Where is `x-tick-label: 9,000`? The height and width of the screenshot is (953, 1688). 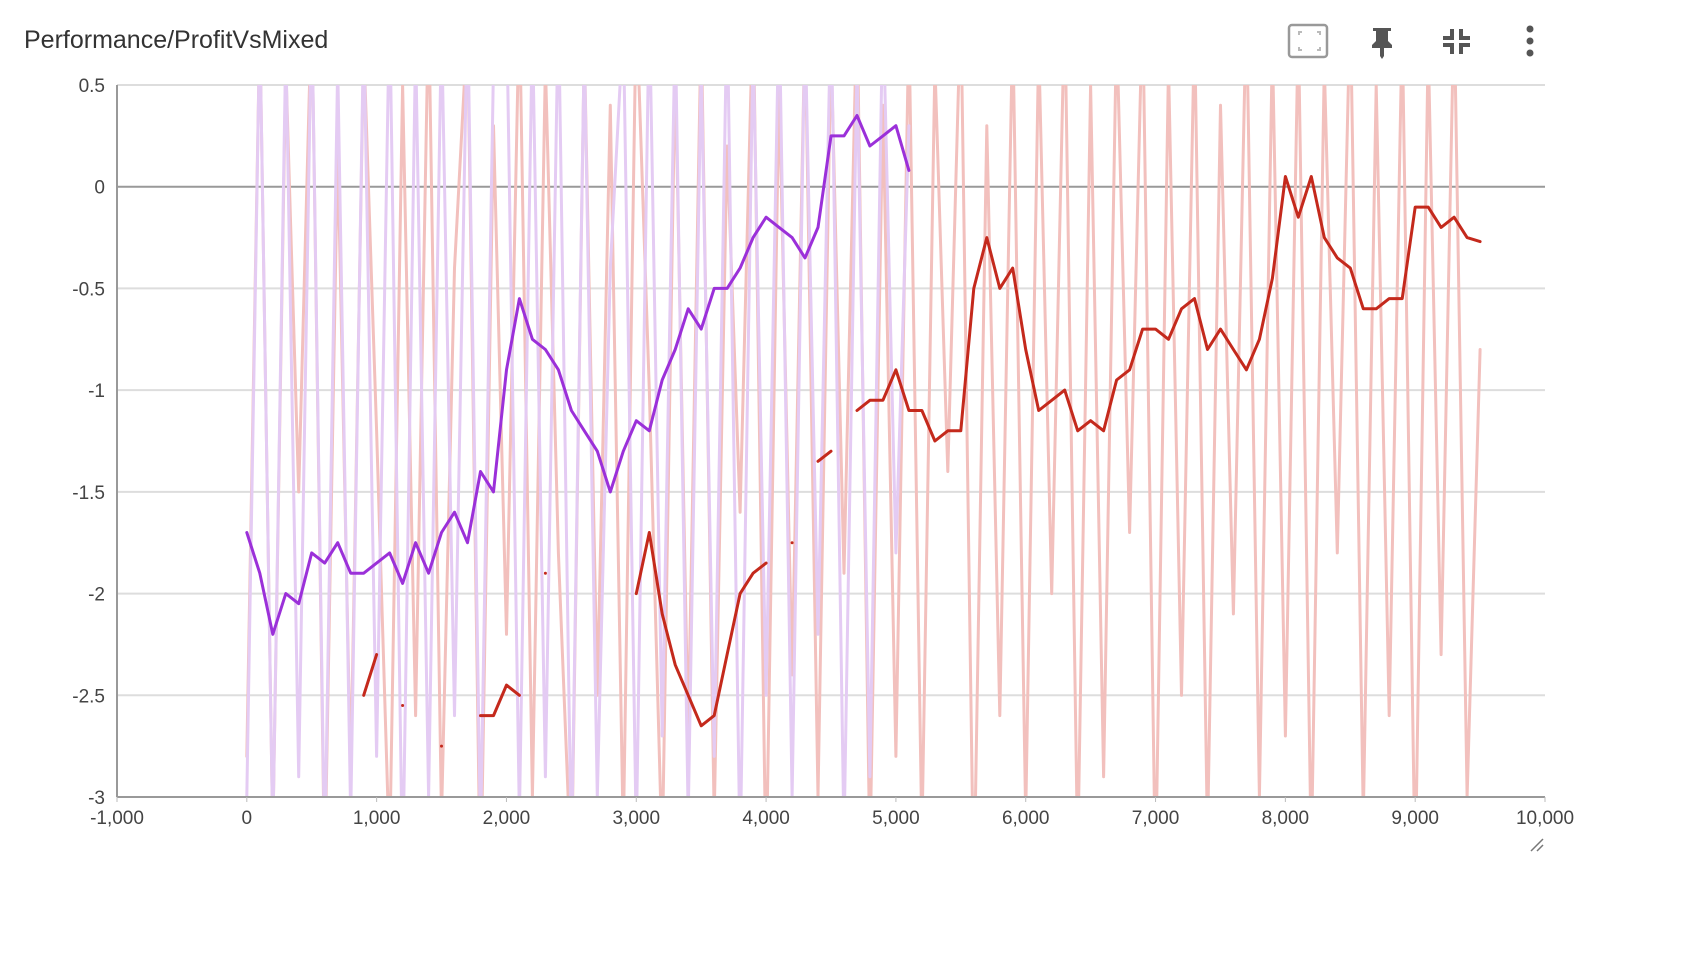 x-tick-label: 9,000 is located at coordinates (1415, 818).